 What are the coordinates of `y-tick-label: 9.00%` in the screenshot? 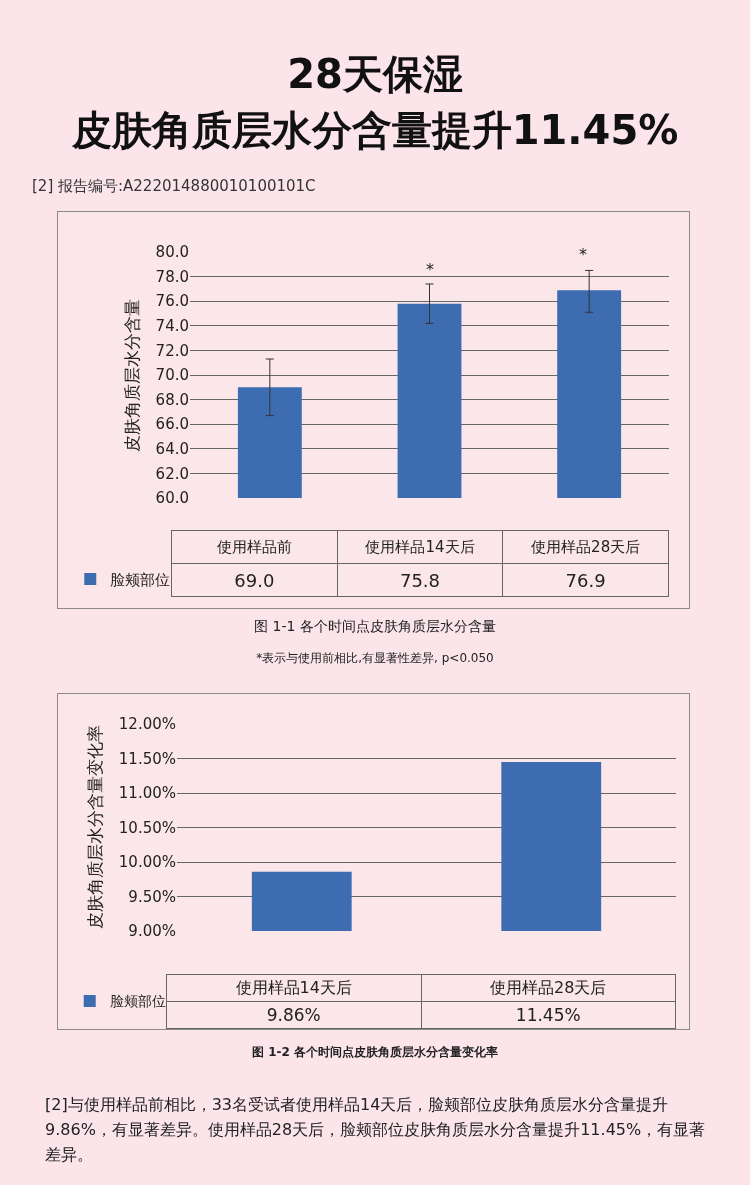 It's located at (152, 931).